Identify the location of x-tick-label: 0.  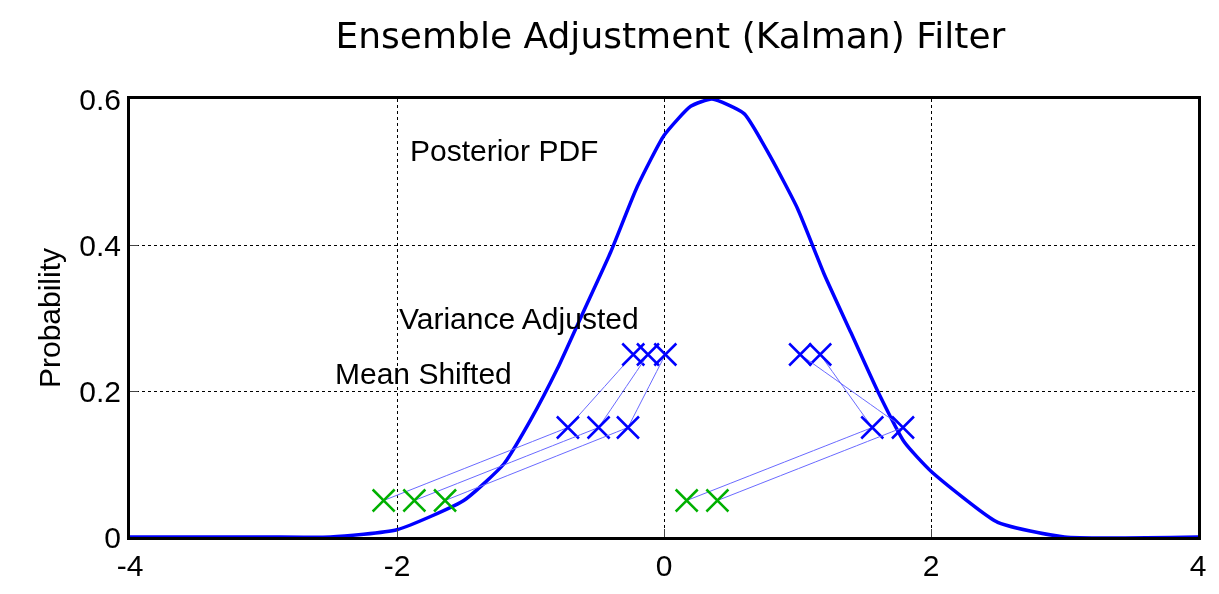
(664, 565).